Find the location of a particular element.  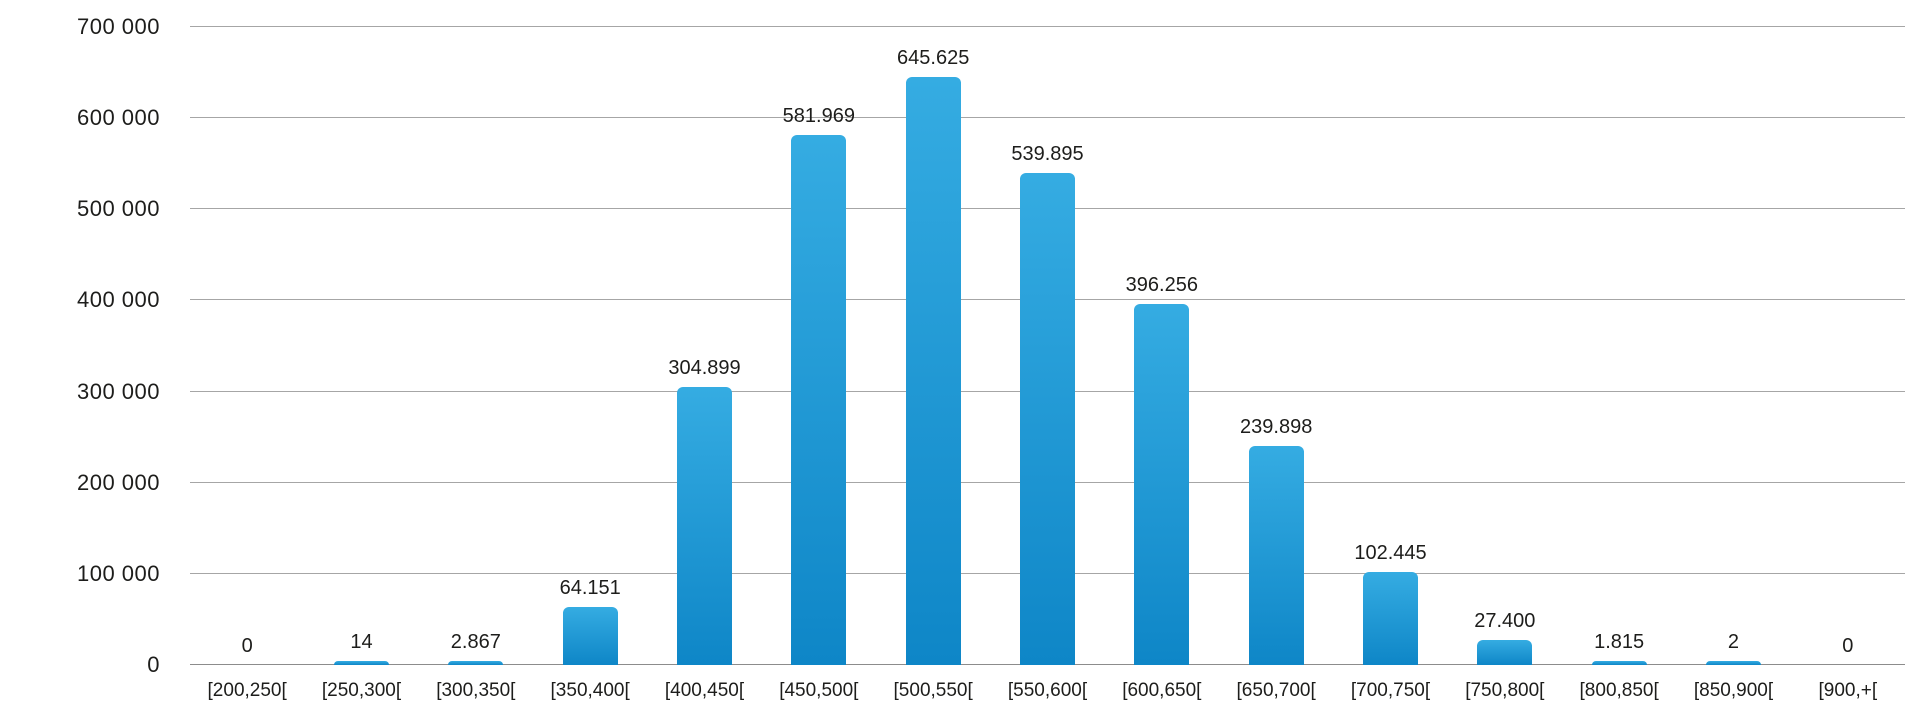

bar-column: 645.625 is located at coordinates (933, 346).